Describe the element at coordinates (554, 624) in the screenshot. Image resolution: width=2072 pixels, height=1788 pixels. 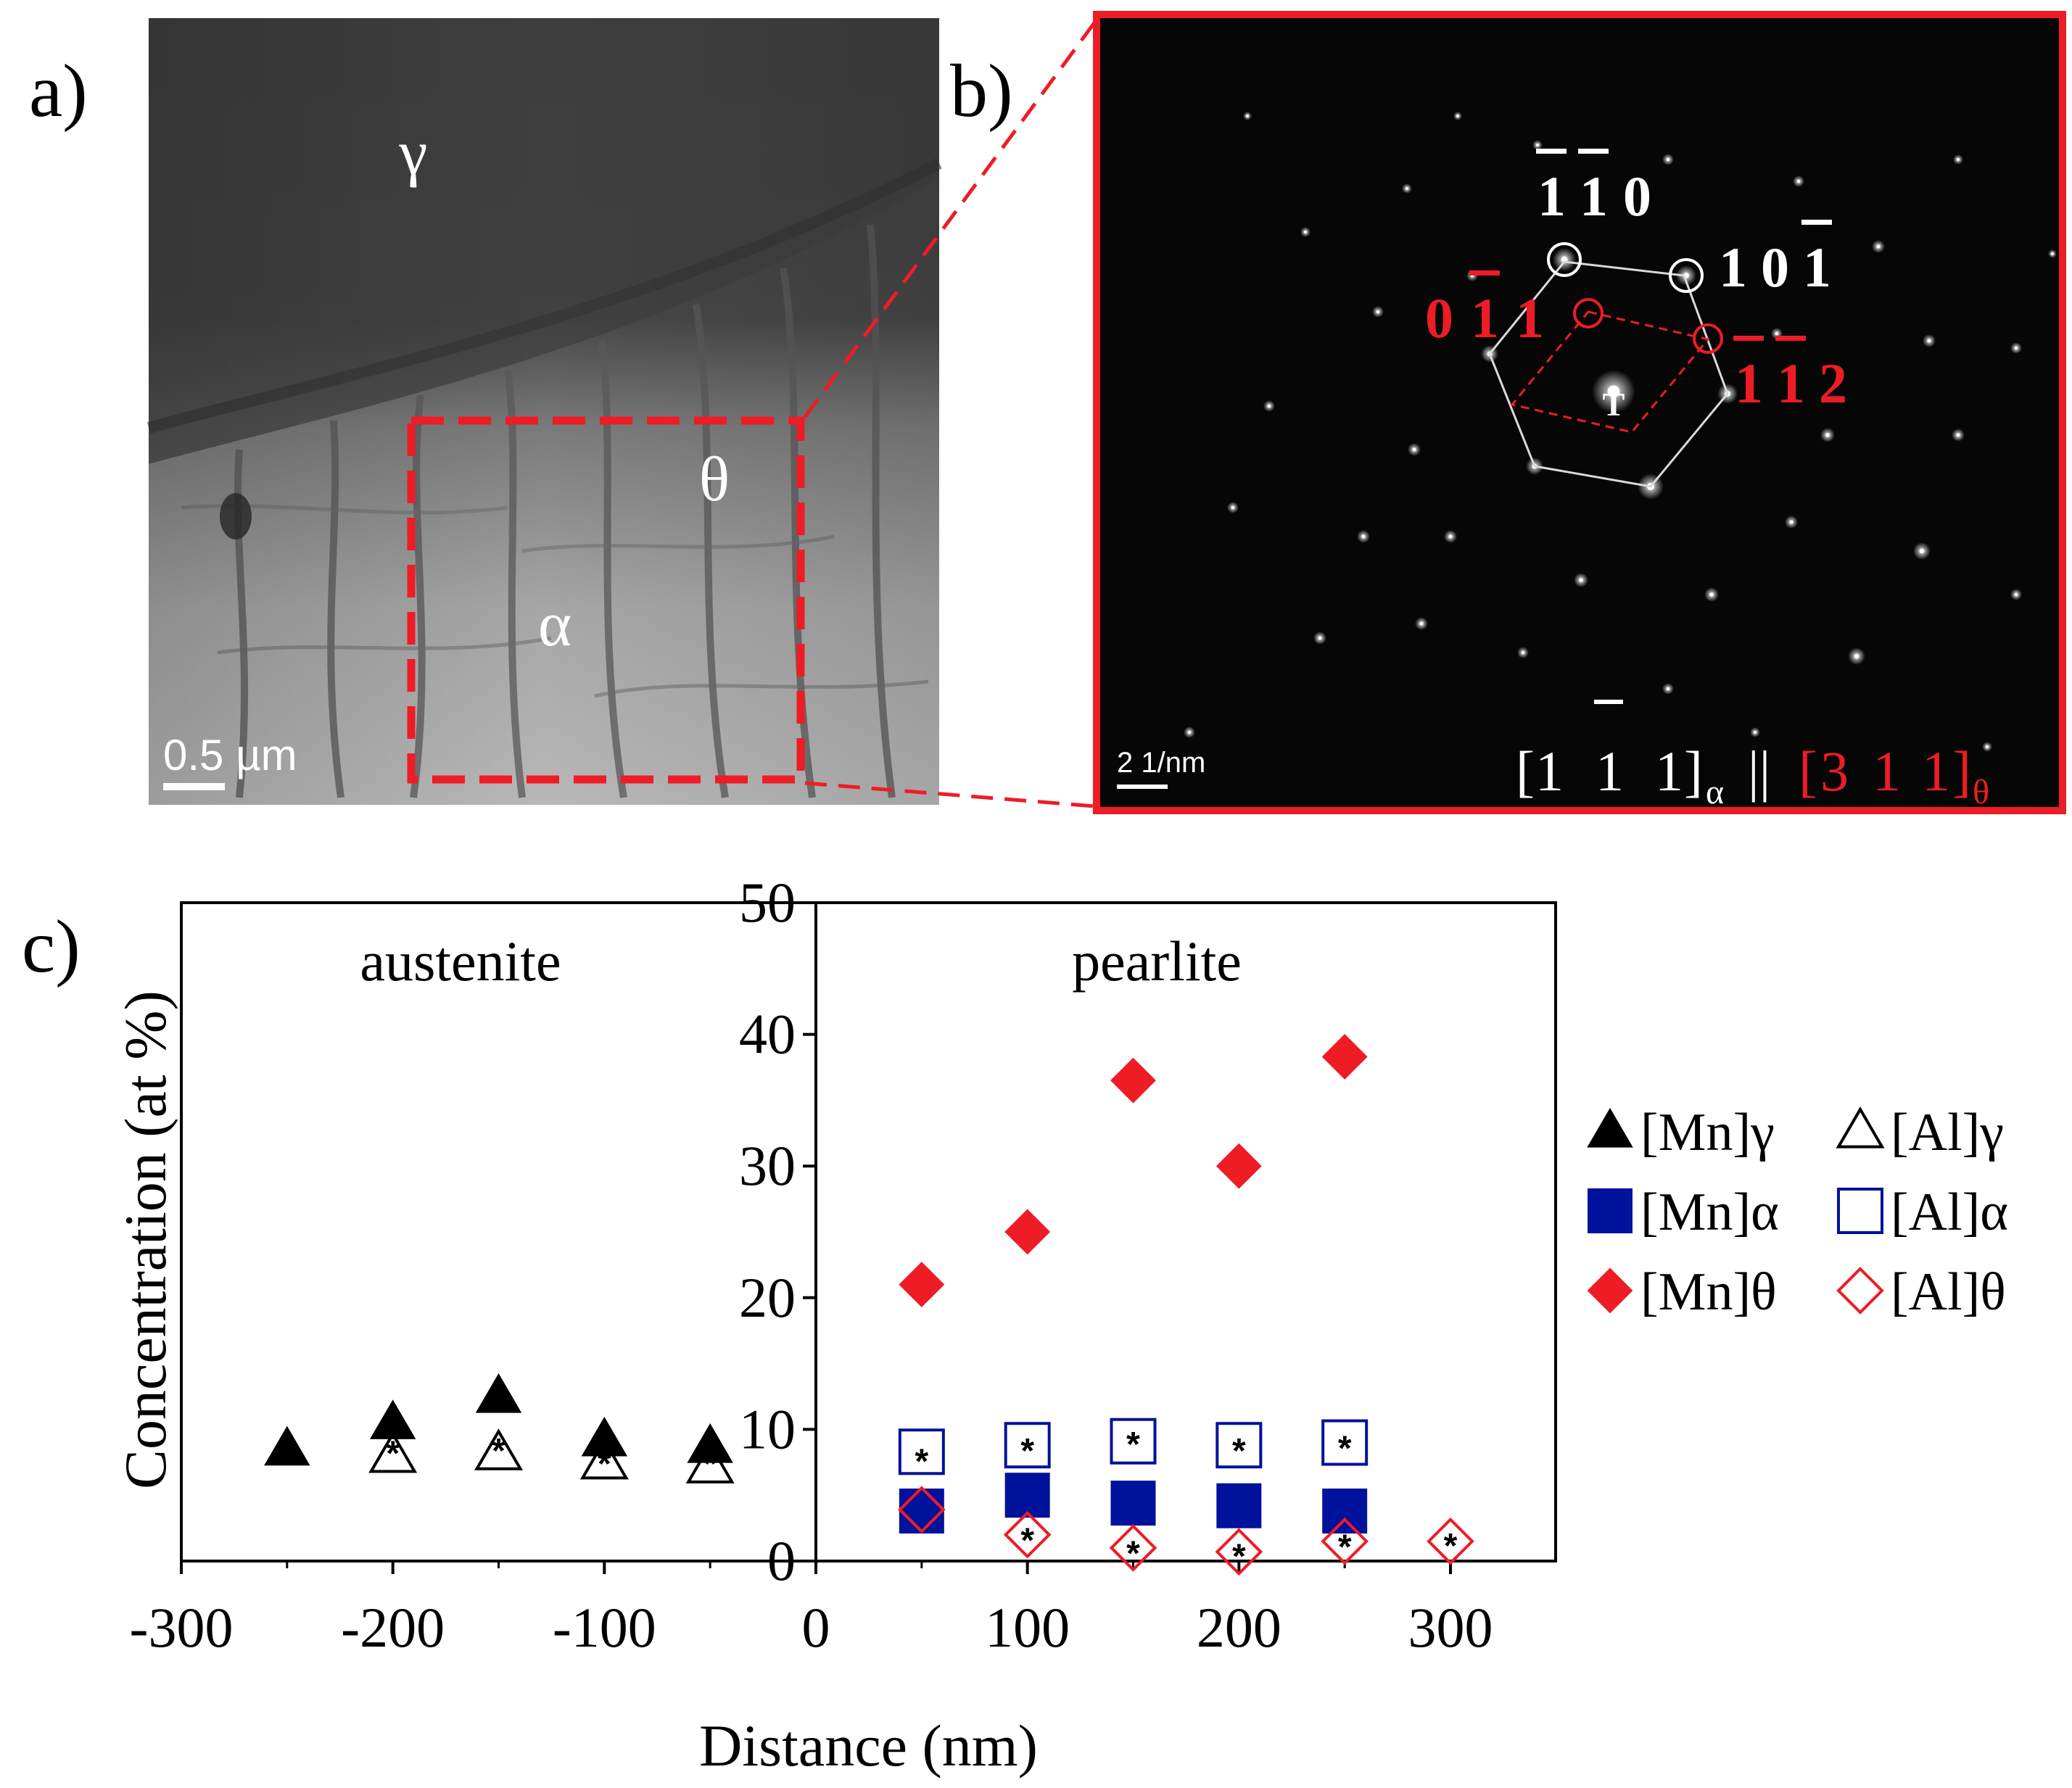
I see `label-alpha: α` at that location.